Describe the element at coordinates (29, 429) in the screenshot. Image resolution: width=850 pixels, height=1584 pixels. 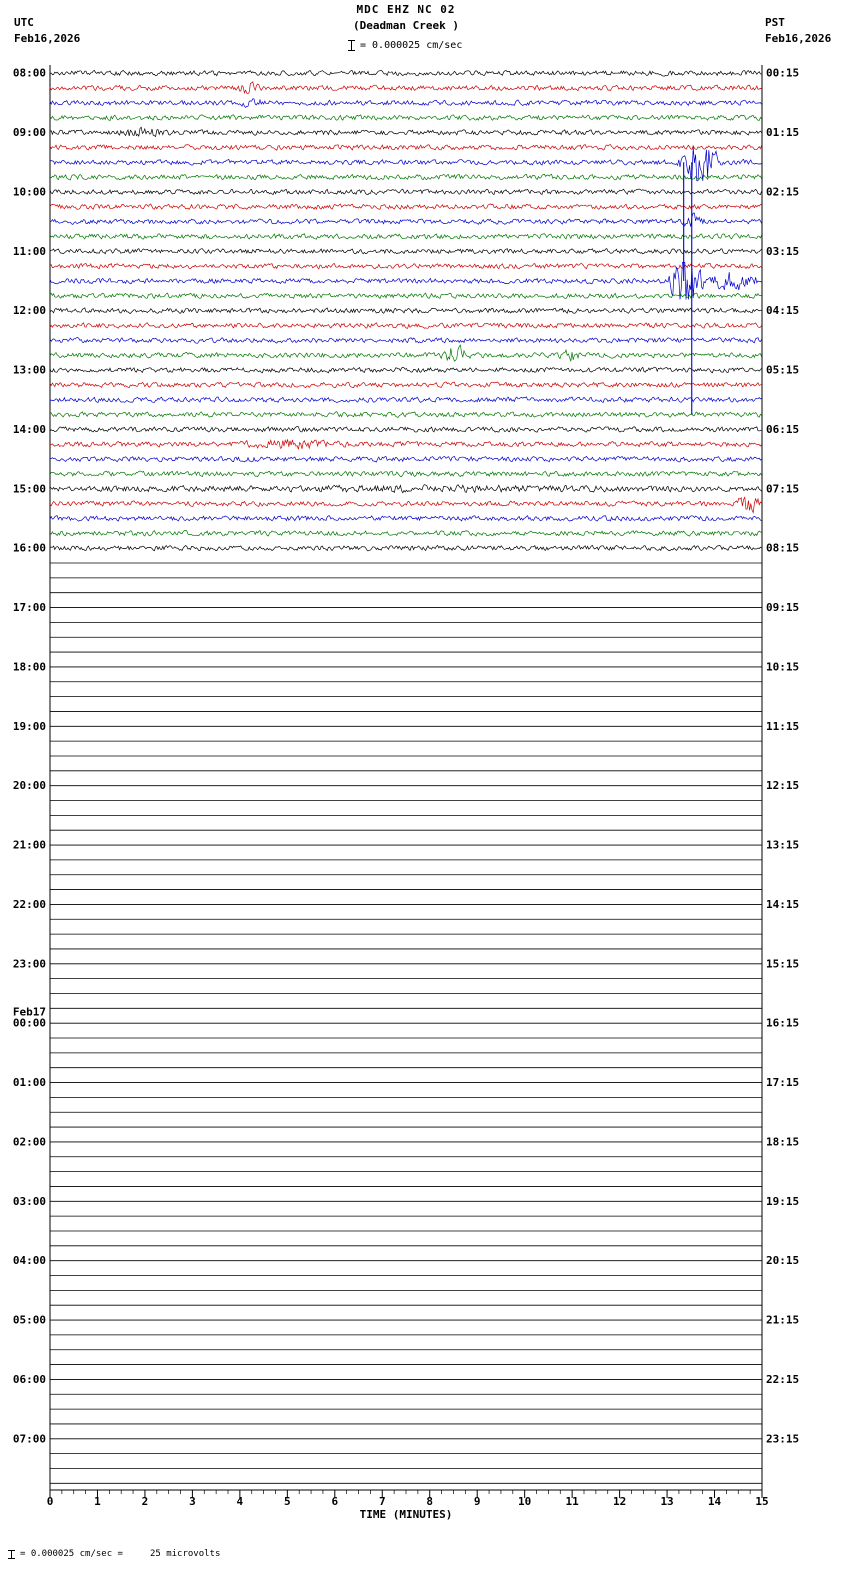
I see `utc-hour-label: 14:00` at that location.